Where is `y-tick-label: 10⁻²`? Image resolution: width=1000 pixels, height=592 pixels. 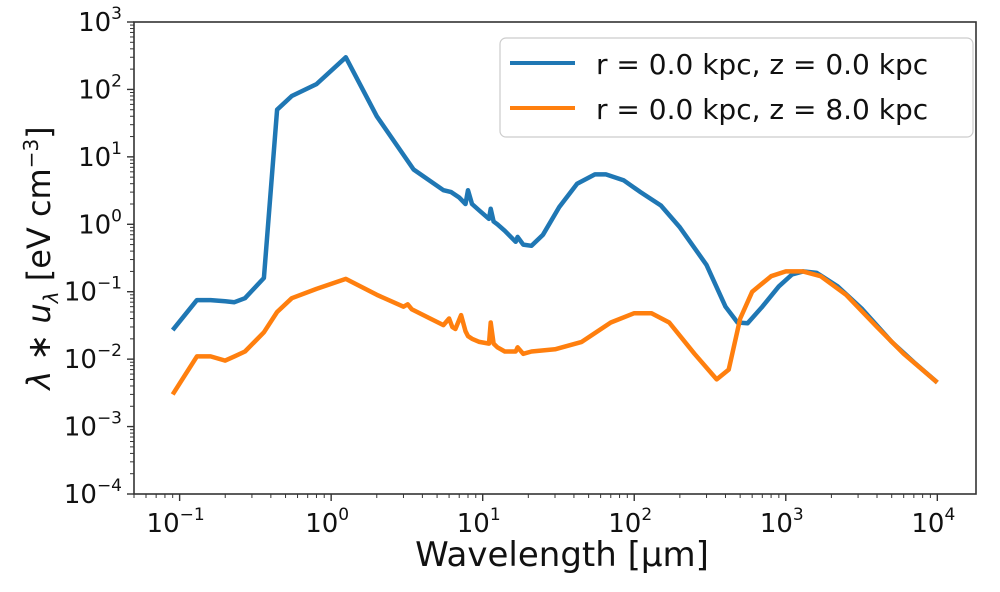 y-tick-label: 10⁻² is located at coordinates (93, 358).